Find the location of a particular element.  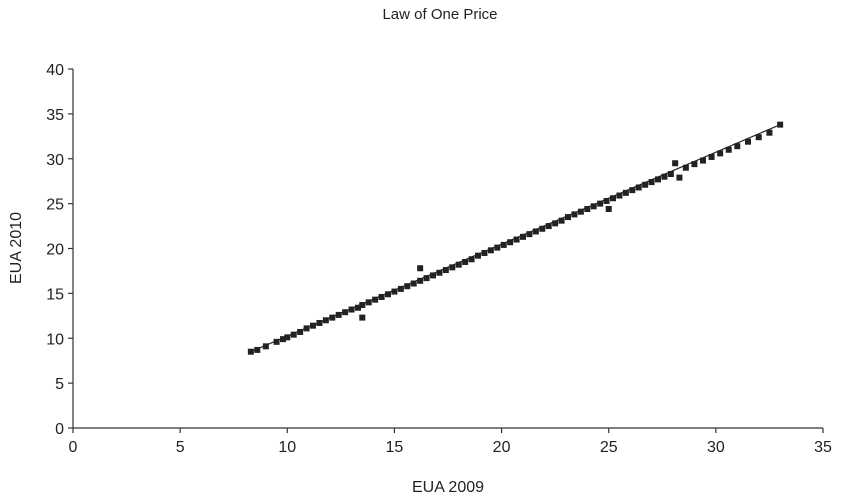

x-tick-label: 30 is located at coordinates (716, 447).